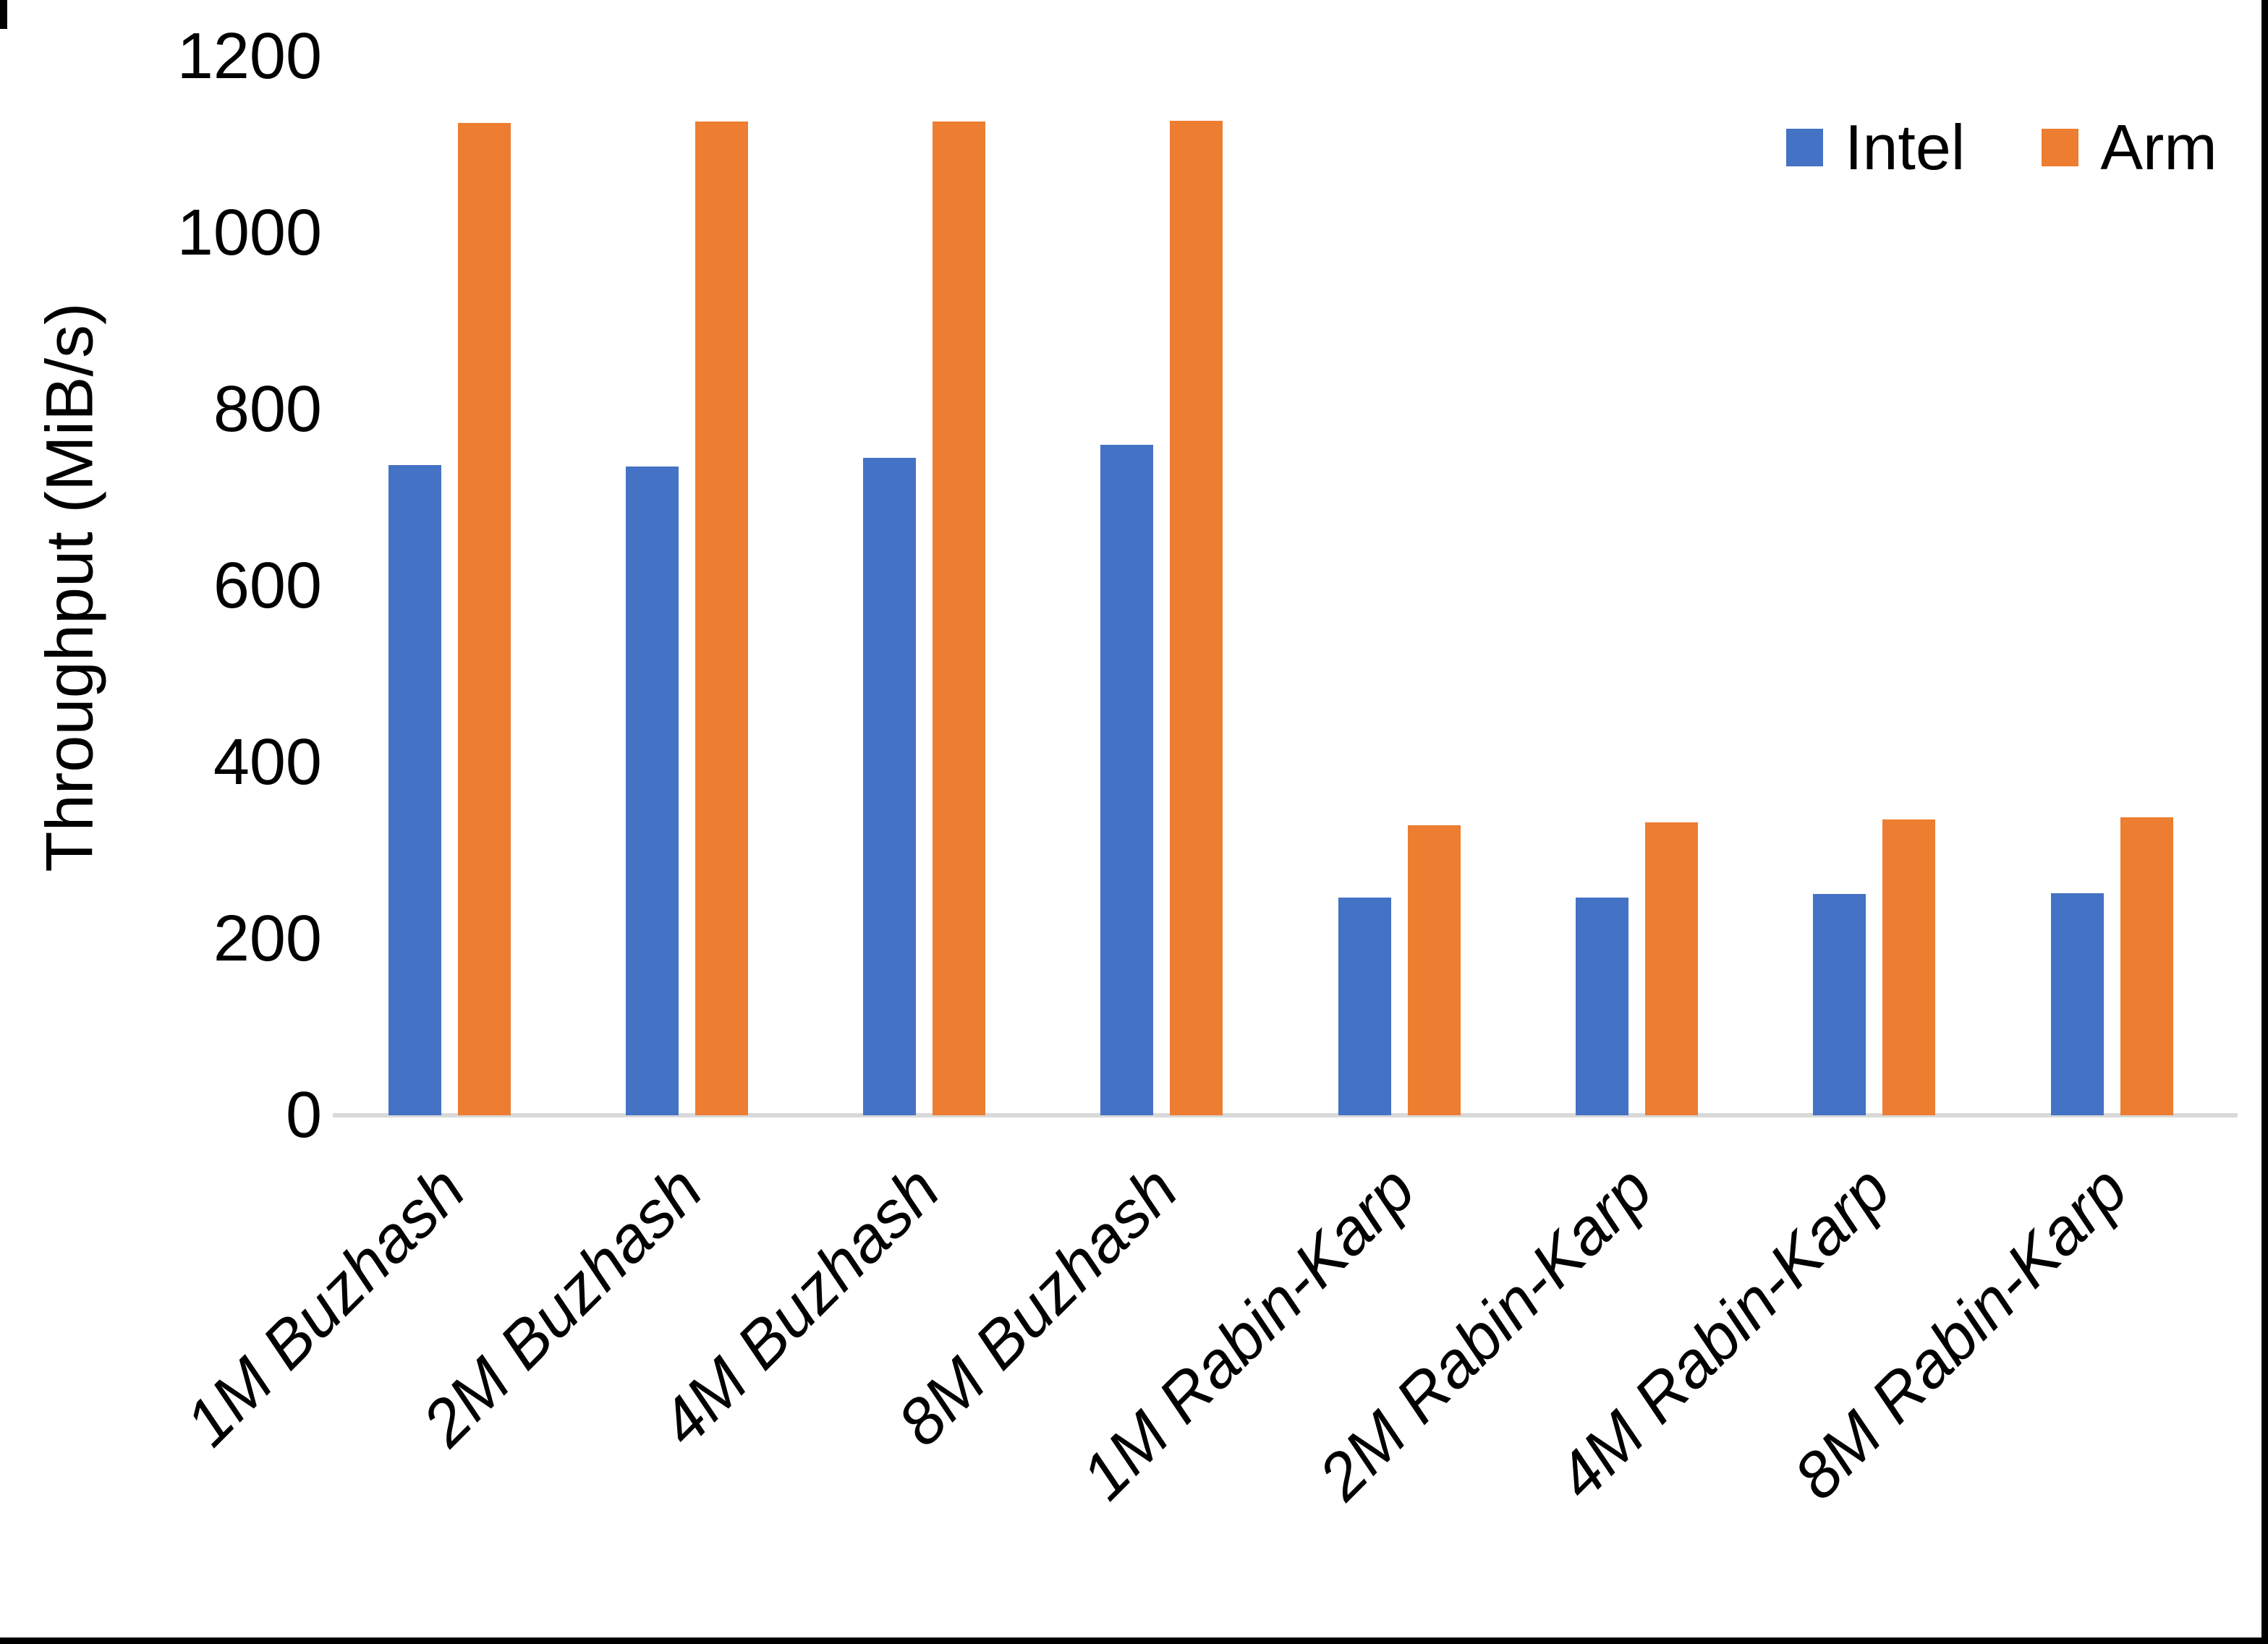 The width and height of the screenshot is (2268, 1644). I want to click on bar-intel-4m-buzhash, so click(890, 786).